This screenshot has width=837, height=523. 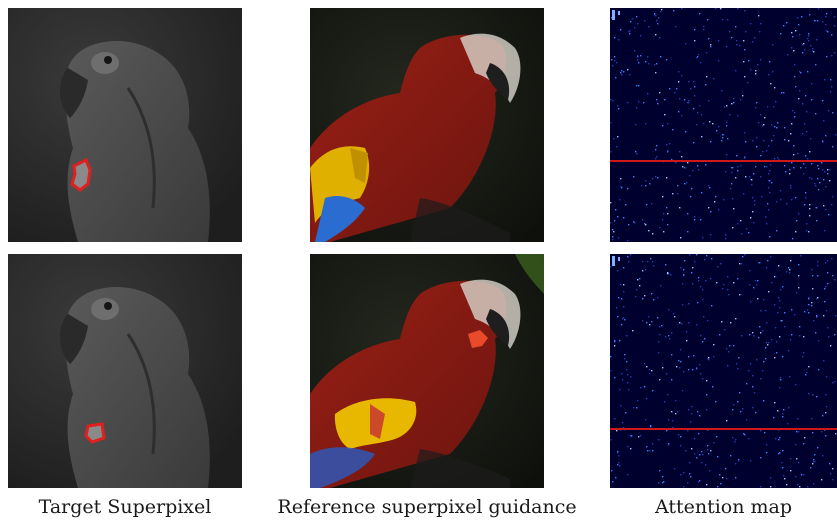 I want to click on attention-speckle, so click(x=723, y=125).